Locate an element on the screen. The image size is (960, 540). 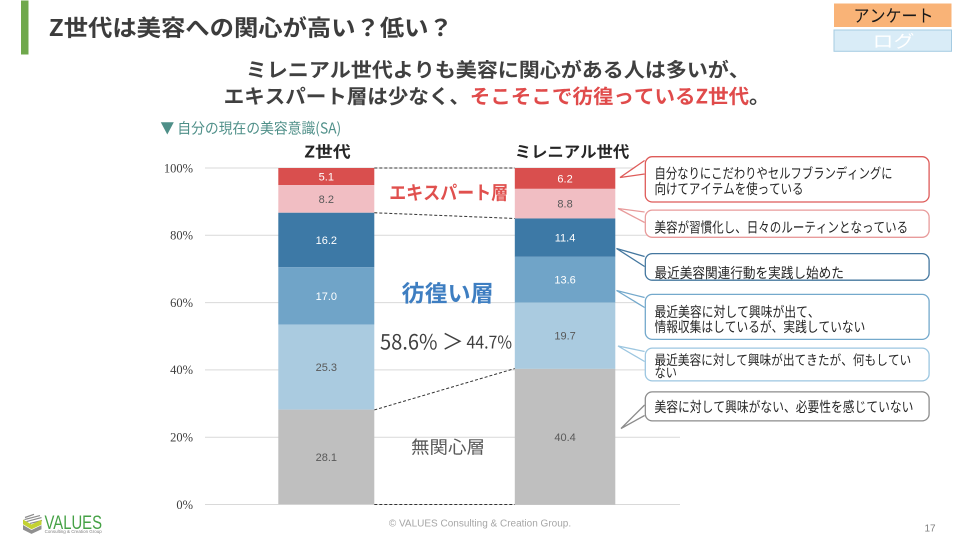
svg-text: 8.2 is located at coordinates (326, 200).